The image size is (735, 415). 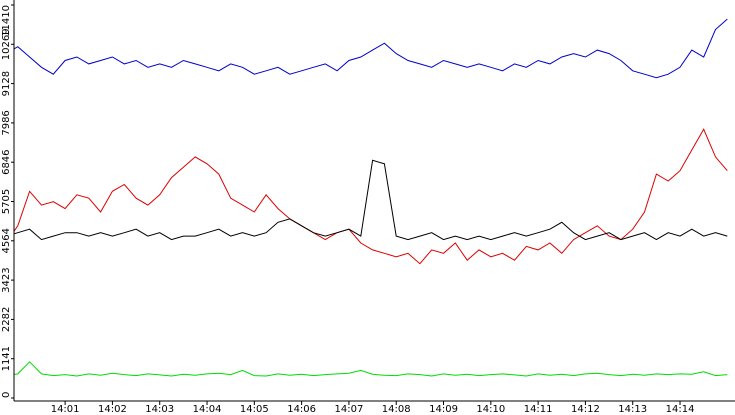 I want to click on x-tick-label: 14:08, so click(x=396, y=409).